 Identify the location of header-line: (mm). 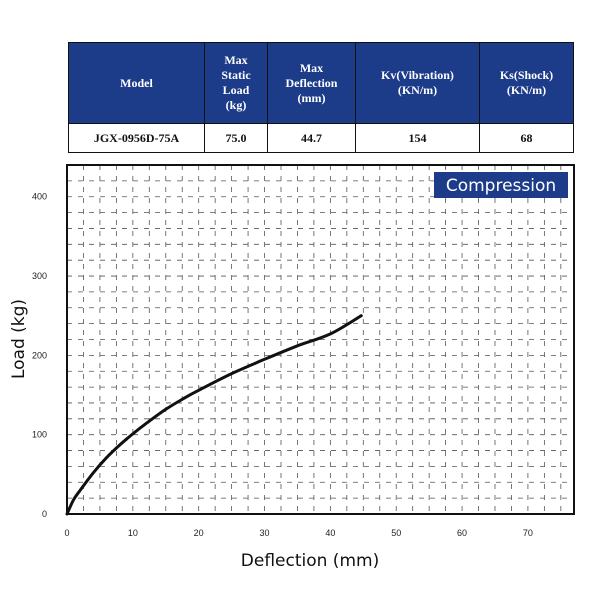
(311, 97).